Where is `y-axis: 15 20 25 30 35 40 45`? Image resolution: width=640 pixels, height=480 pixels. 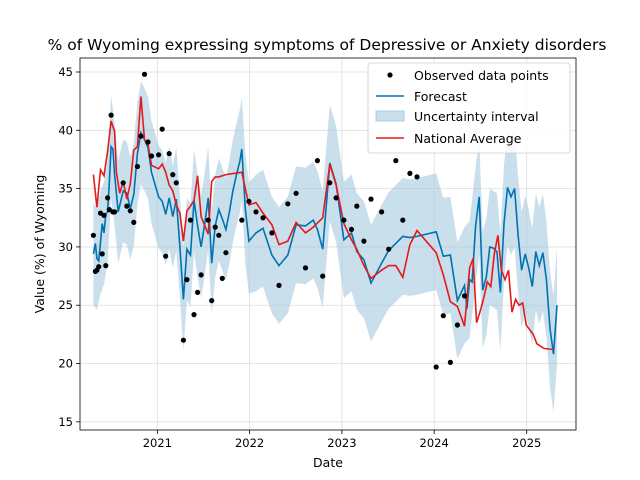
y-axis: 15 20 25 30 35 40 45 is located at coordinates (69, 247).